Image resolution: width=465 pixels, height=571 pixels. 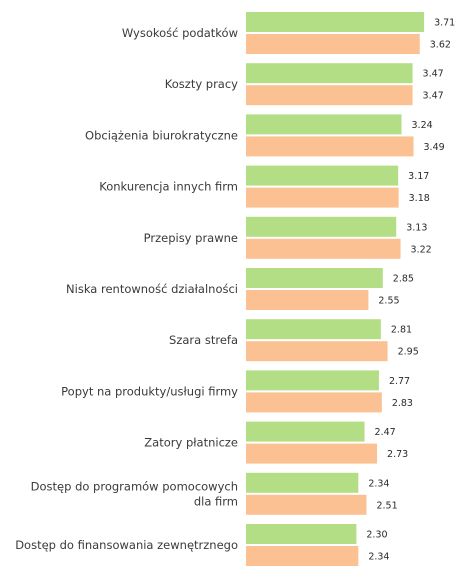 I want to click on data-label: 3.17, so click(x=418, y=176).